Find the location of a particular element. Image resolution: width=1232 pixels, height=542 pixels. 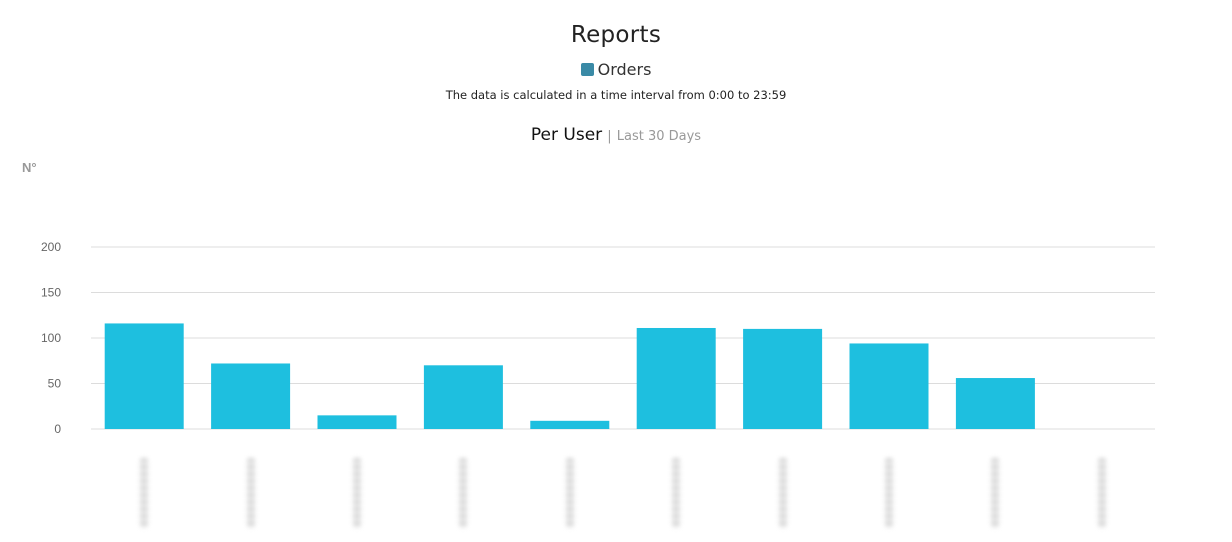

y-tick-label: 50 is located at coordinates (55, 384).